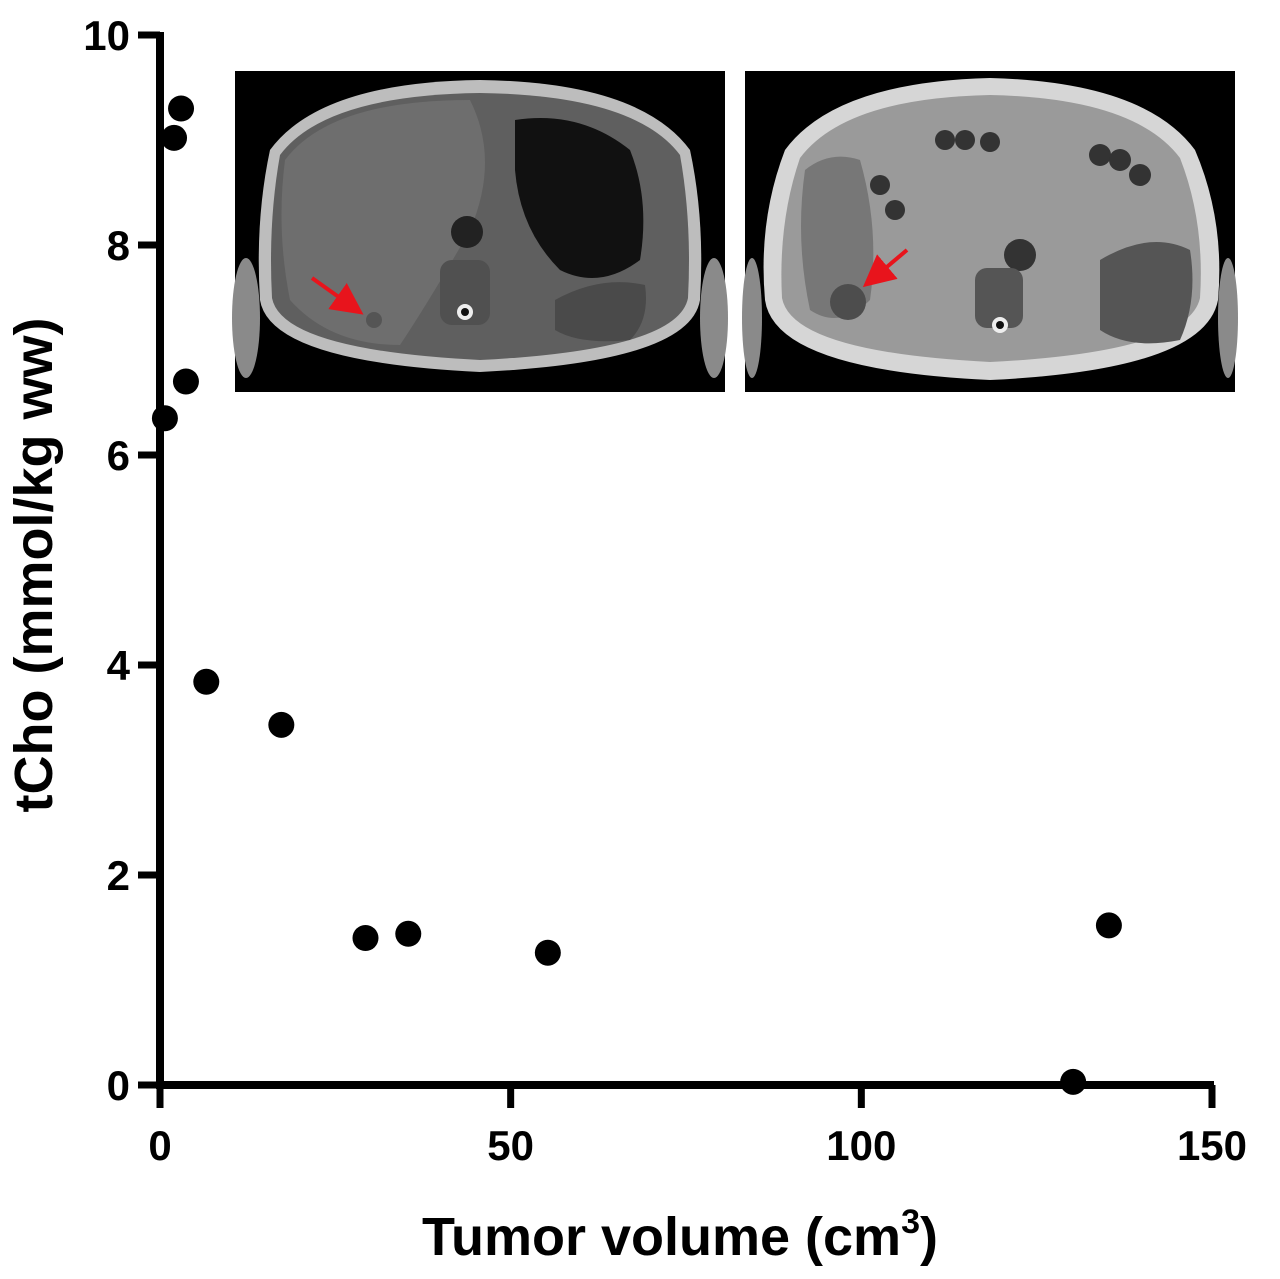 The height and width of the screenshot is (1279, 1280). What do you see at coordinates (480, 231) in the screenshot?
I see `mri-inset-left` at bounding box center [480, 231].